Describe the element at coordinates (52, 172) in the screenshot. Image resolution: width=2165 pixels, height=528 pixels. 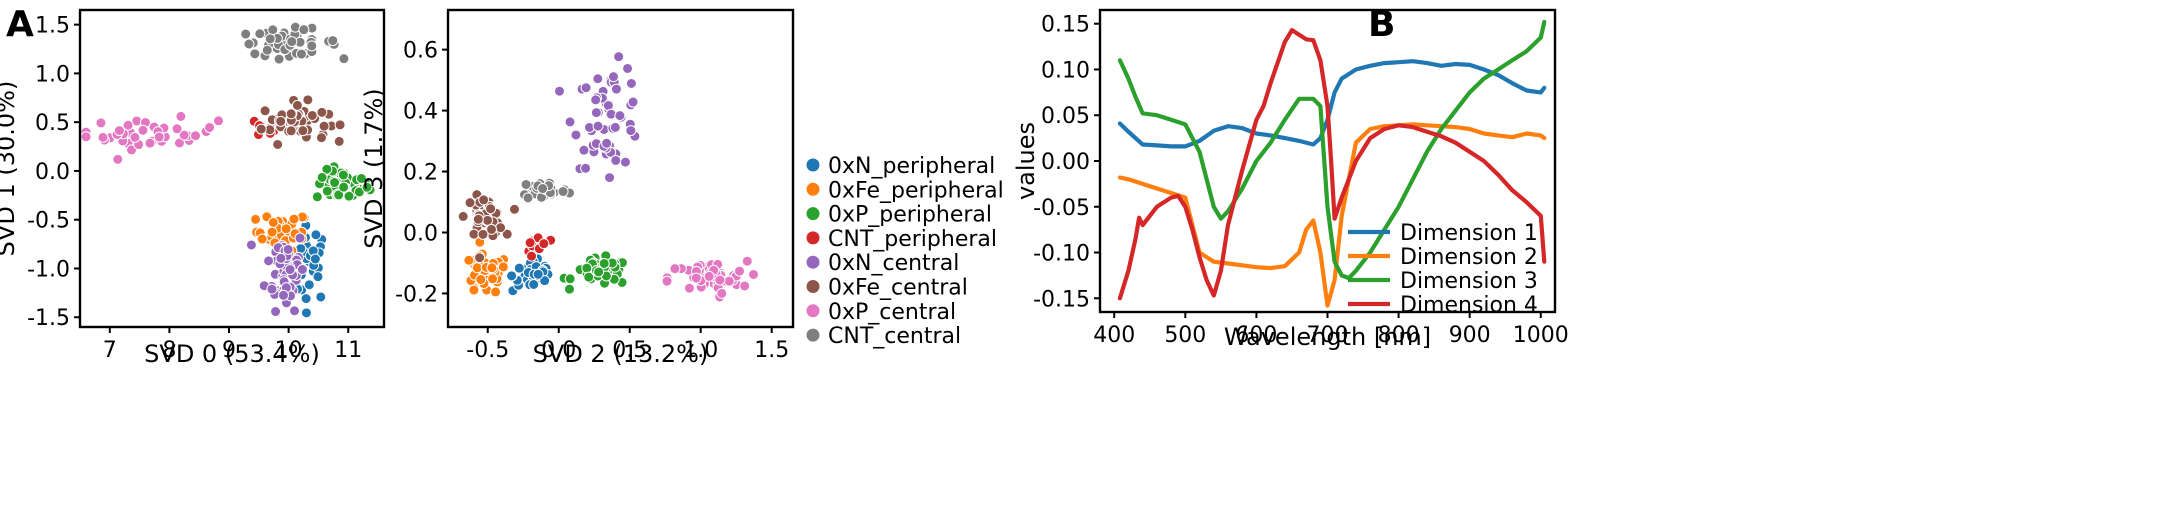
I see `y-tick-label: 0.0` at that location.